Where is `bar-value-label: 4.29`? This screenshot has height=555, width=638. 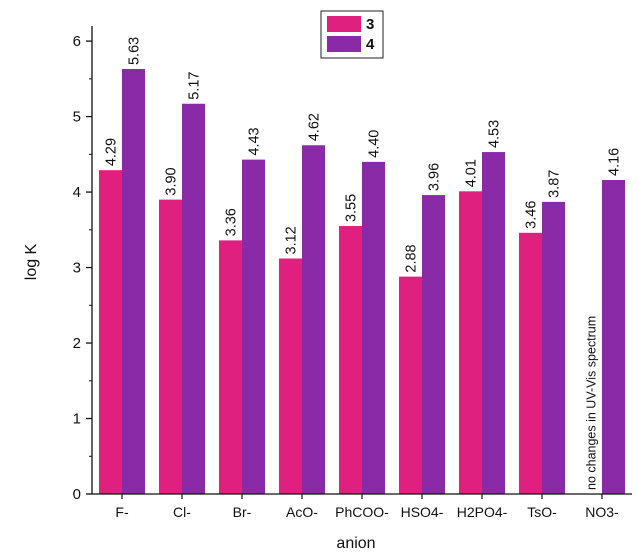
bar-value-label: 4.29 is located at coordinates (112, 152).